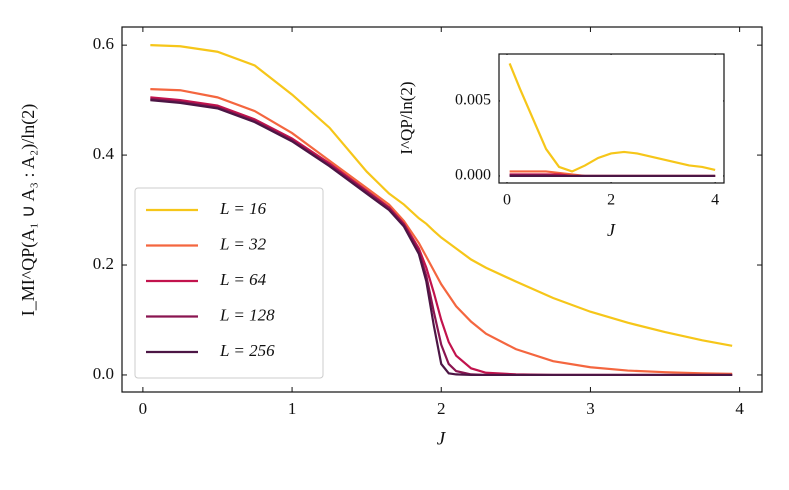 This screenshot has height=490, width=789. What do you see at coordinates (103, 373) in the screenshot?
I see `y-tick-label: 0.0` at bounding box center [103, 373].